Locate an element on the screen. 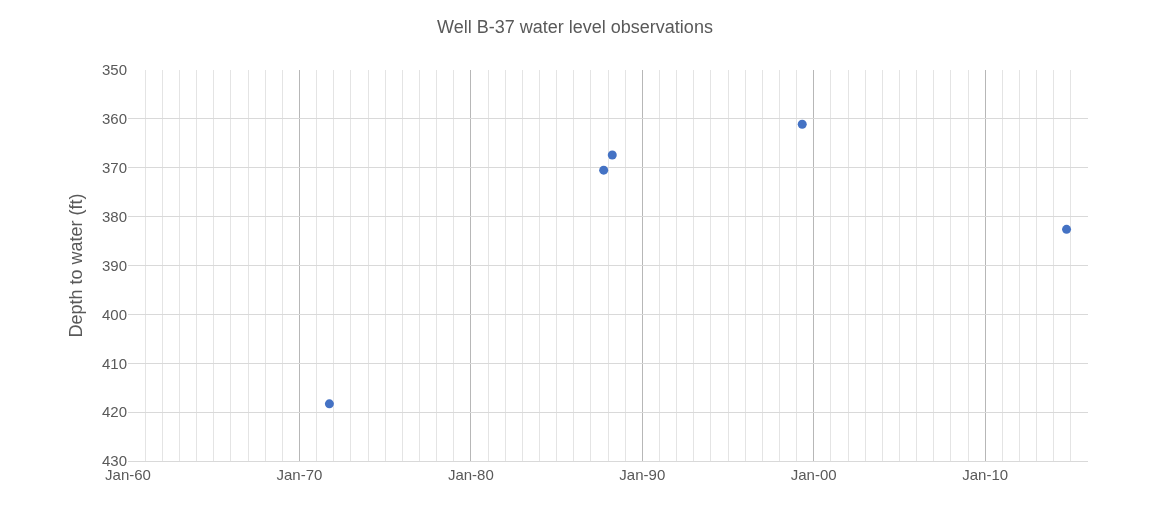 The height and width of the screenshot is (517, 1150). y-tick-label: 350 is located at coordinates (114, 70).